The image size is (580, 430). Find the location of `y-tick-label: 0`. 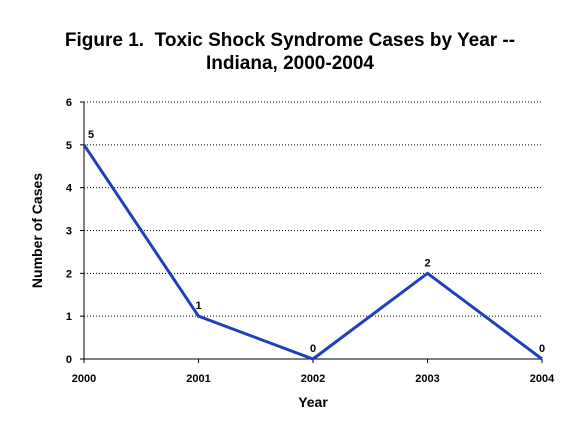

y-tick-label: 0 is located at coordinates (69, 360).